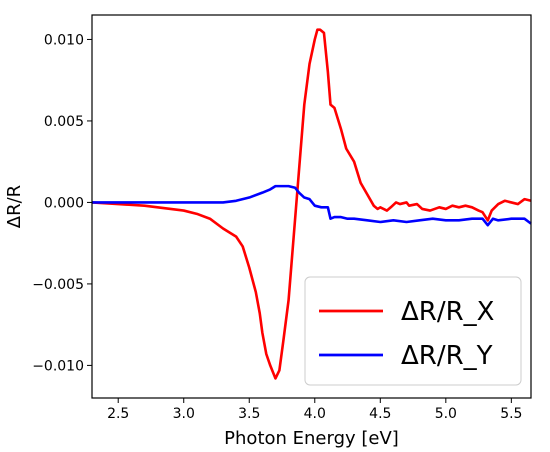 This screenshot has width=550, height=452. Describe the element at coordinates (58, 285) in the screenshot. I see `y-tick-label: −0.005` at that location.